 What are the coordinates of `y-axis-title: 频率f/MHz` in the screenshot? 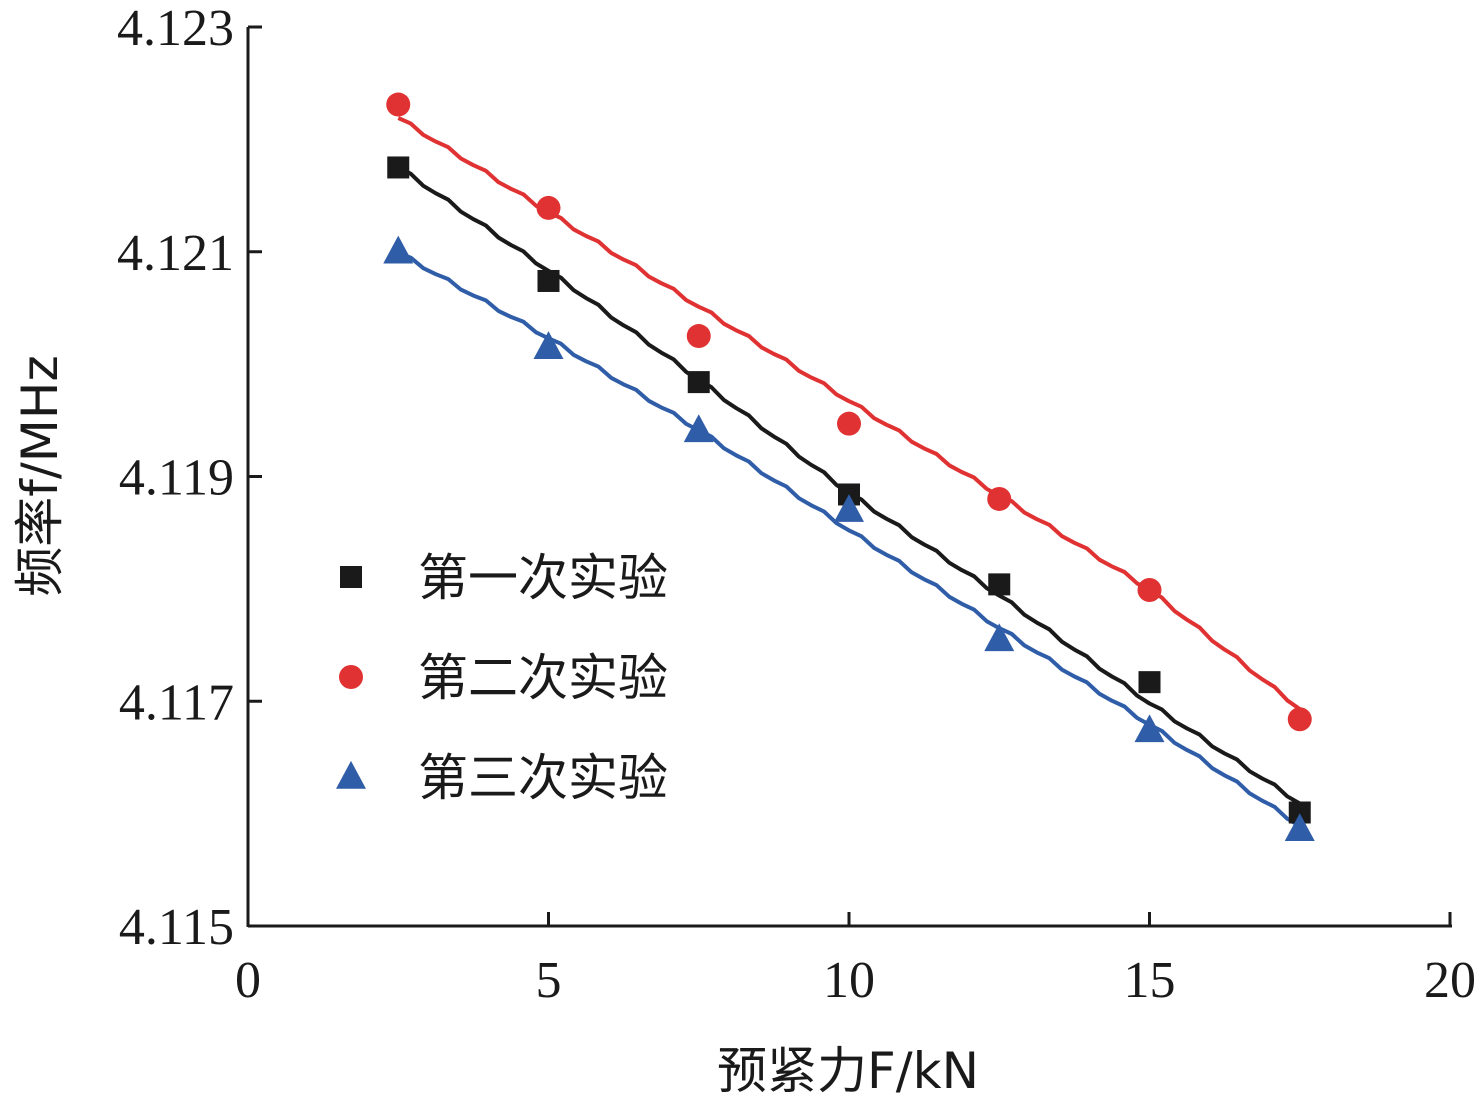 It's located at (40, 475).